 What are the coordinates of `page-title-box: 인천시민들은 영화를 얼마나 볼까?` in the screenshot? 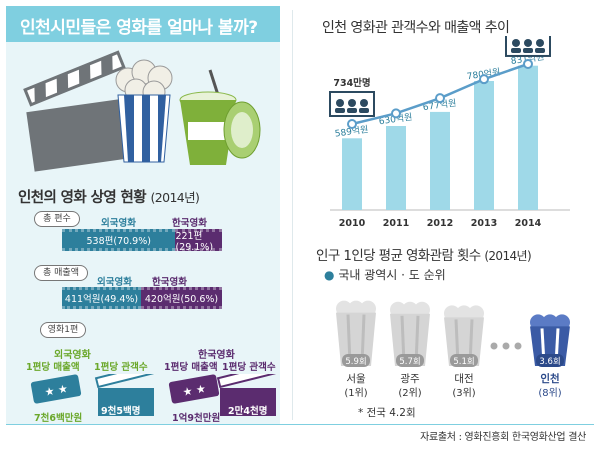 It's located at (143, 24).